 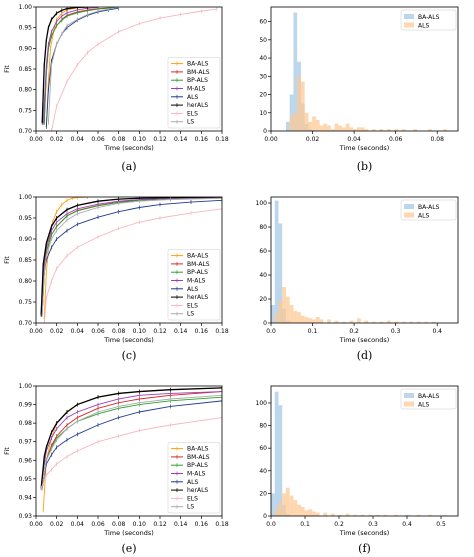 What do you see at coordinates (313, 331) in the screenshot?
I see `x-tick-label: 0.1` at bounding box center [313, 331].